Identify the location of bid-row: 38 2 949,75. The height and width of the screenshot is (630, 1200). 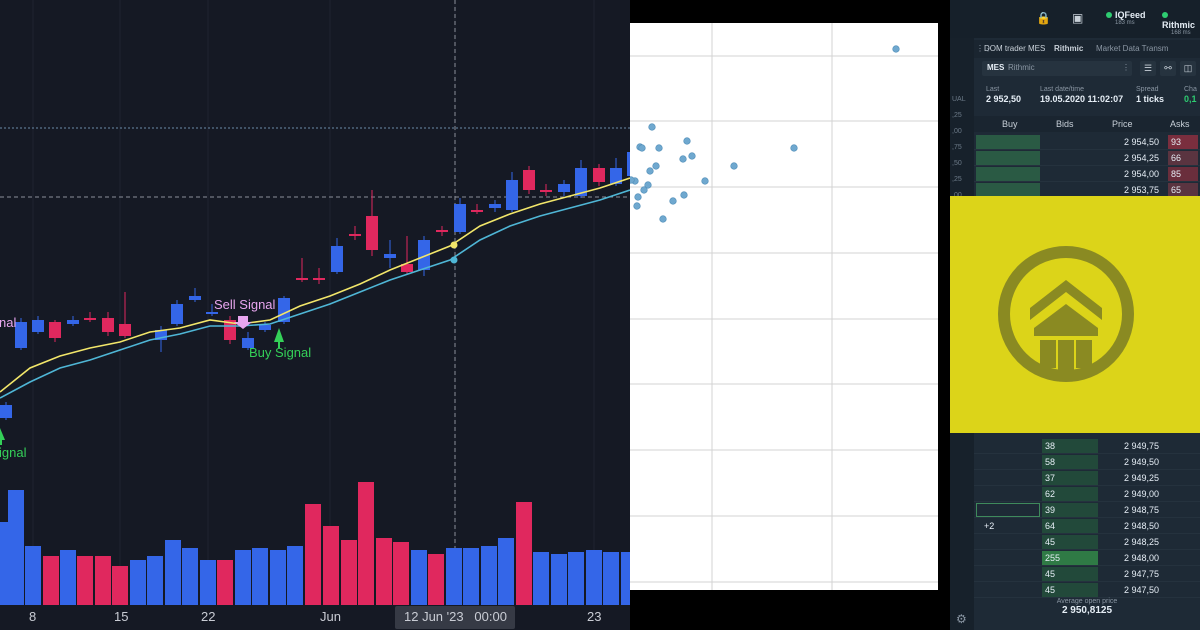
(1087, 446).